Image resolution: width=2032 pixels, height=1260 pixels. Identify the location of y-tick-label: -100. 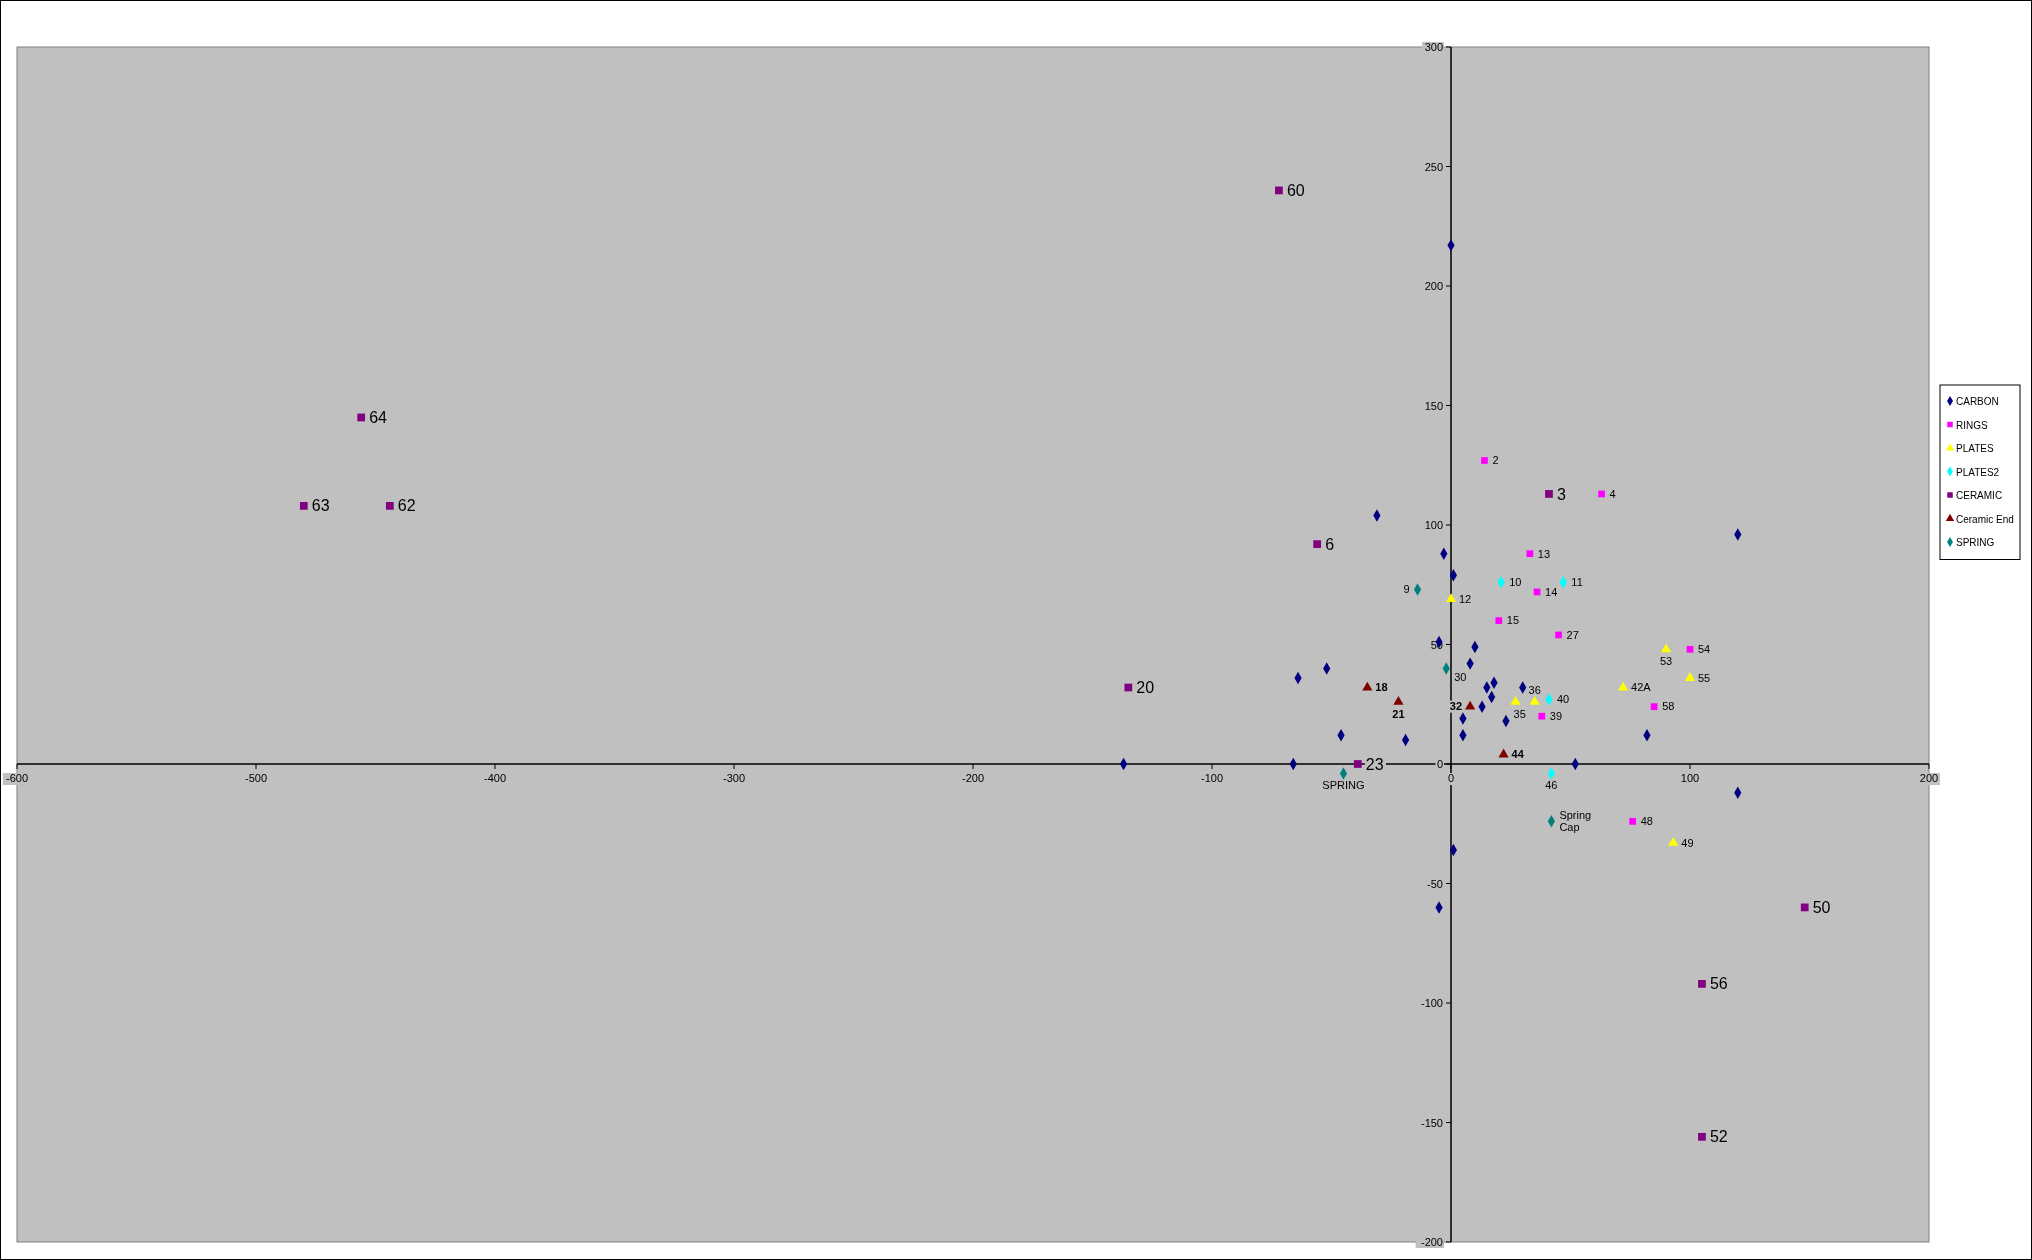
(1431, 1003).